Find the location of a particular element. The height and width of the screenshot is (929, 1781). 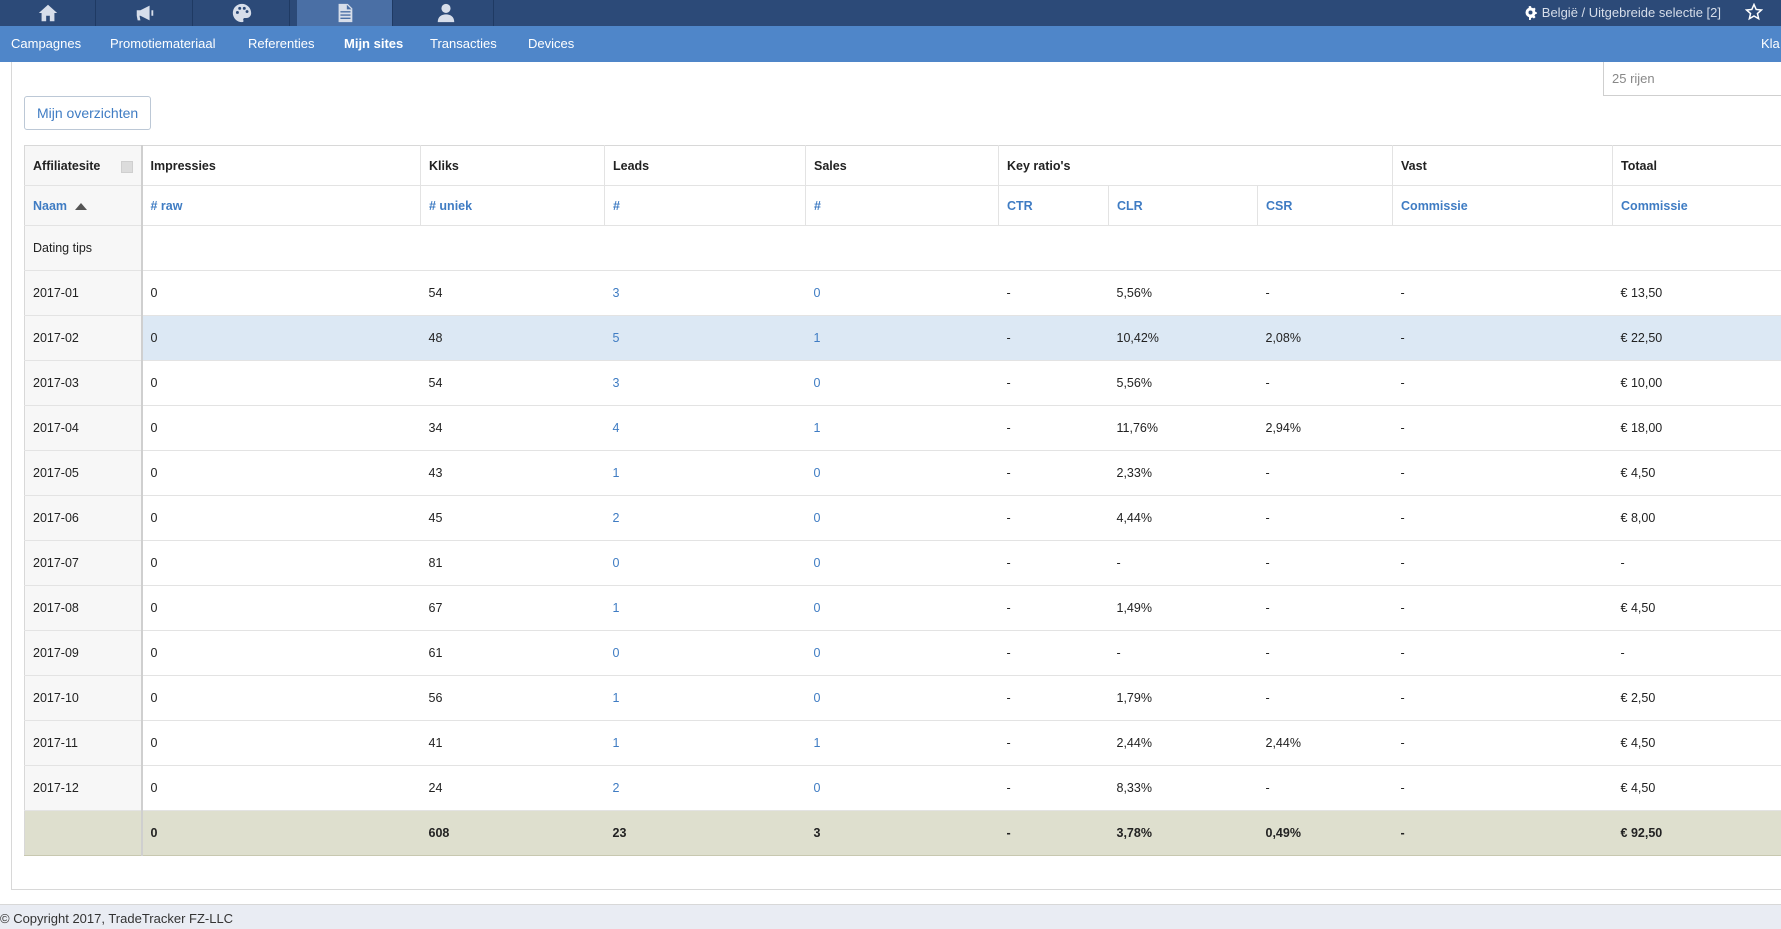

totals-row: 0 608 23 3-3,78% 0,49% - € 92,50 is located at coordinates (902, 833).